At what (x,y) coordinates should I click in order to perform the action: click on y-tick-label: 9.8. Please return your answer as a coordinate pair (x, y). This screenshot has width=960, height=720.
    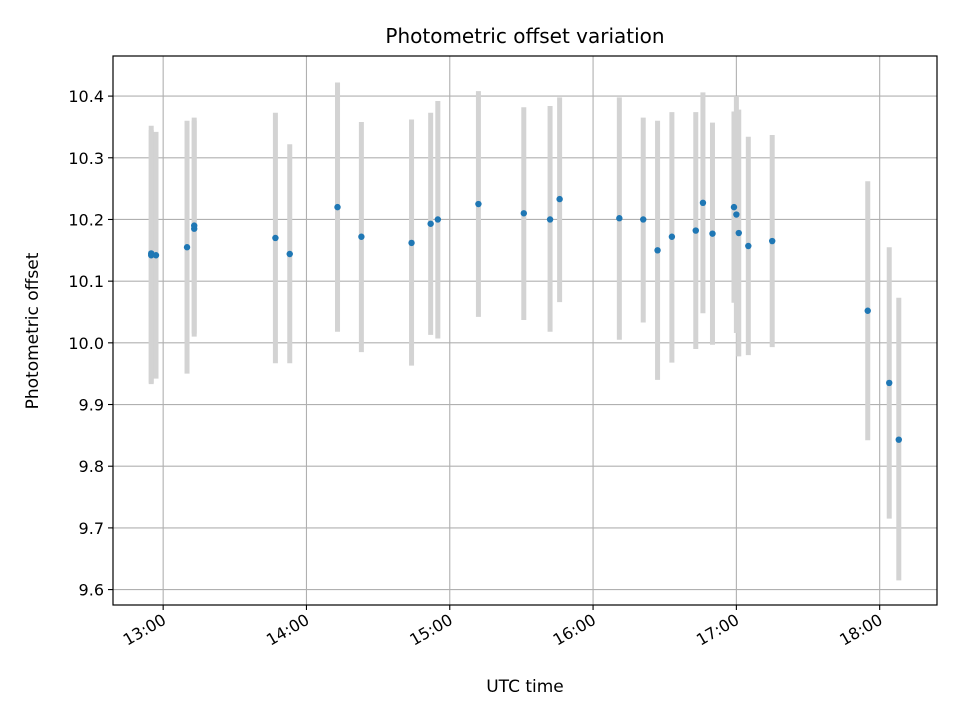
    Looking at the image, I should click on (91, 466).